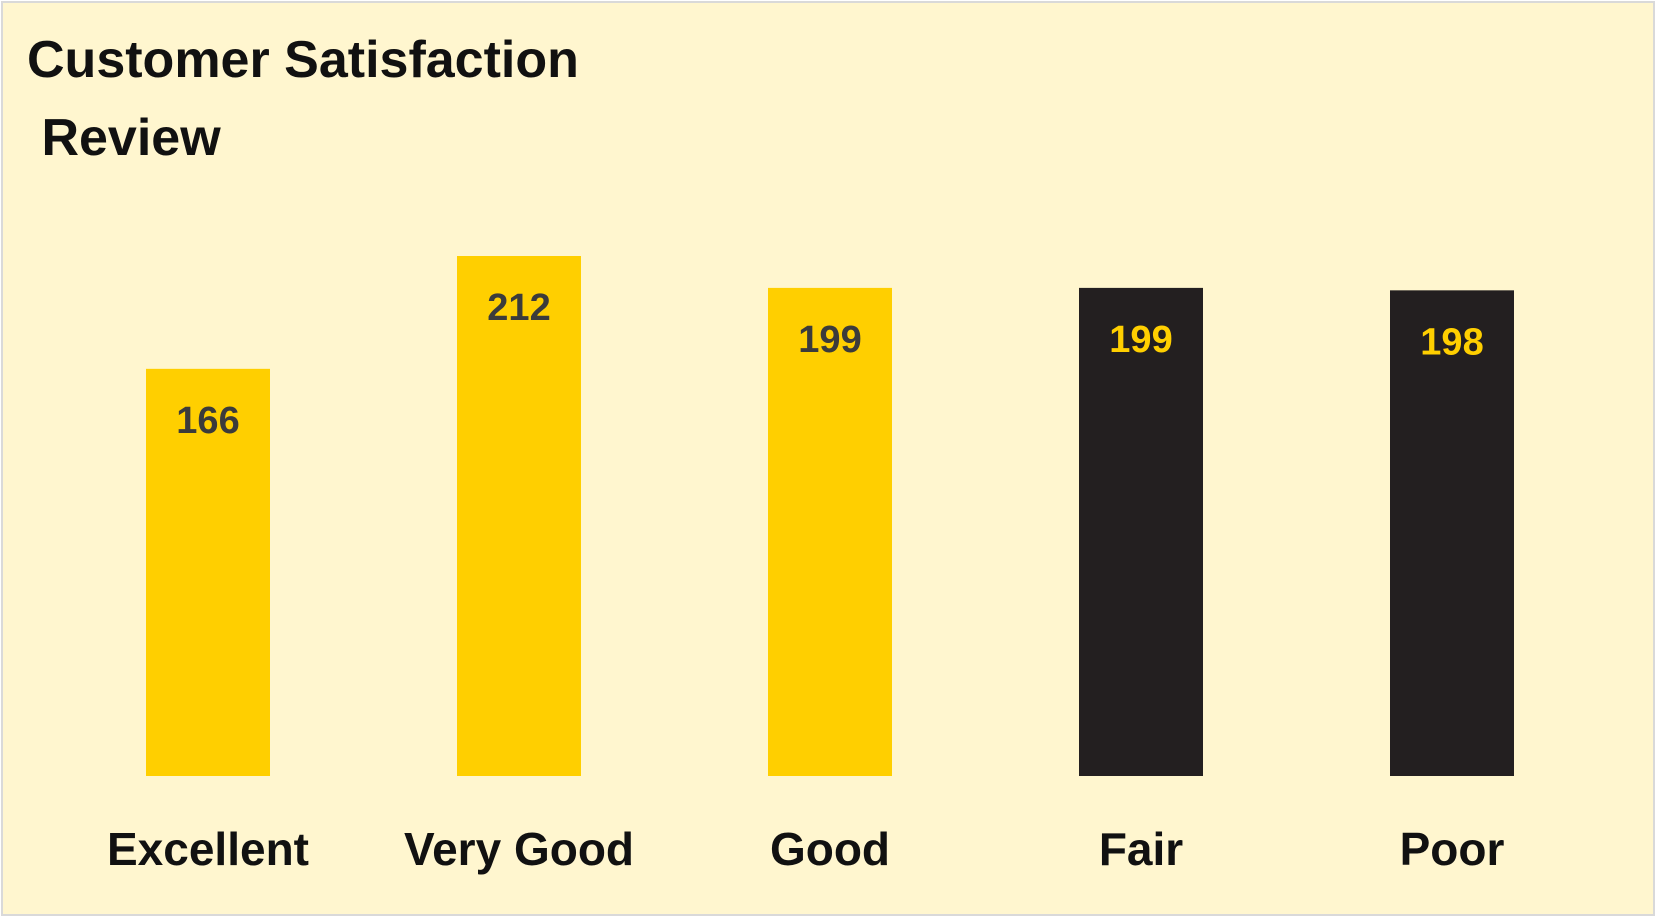 This screenshot has width=1656, height=918. I want to click on data-label-good: 199, so click(829, 340).